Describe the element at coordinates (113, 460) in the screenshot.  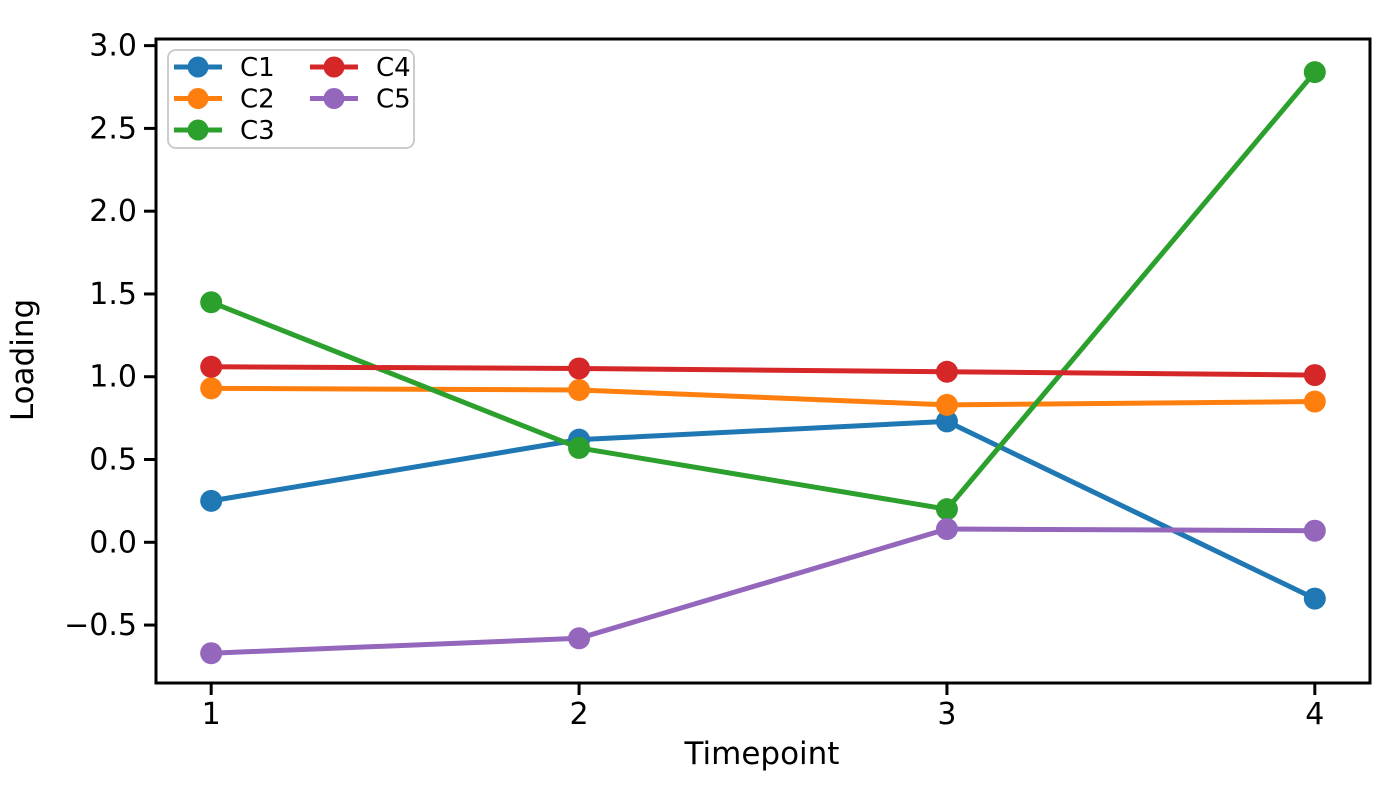
I see `y-tick-label: 0.5` at that location.